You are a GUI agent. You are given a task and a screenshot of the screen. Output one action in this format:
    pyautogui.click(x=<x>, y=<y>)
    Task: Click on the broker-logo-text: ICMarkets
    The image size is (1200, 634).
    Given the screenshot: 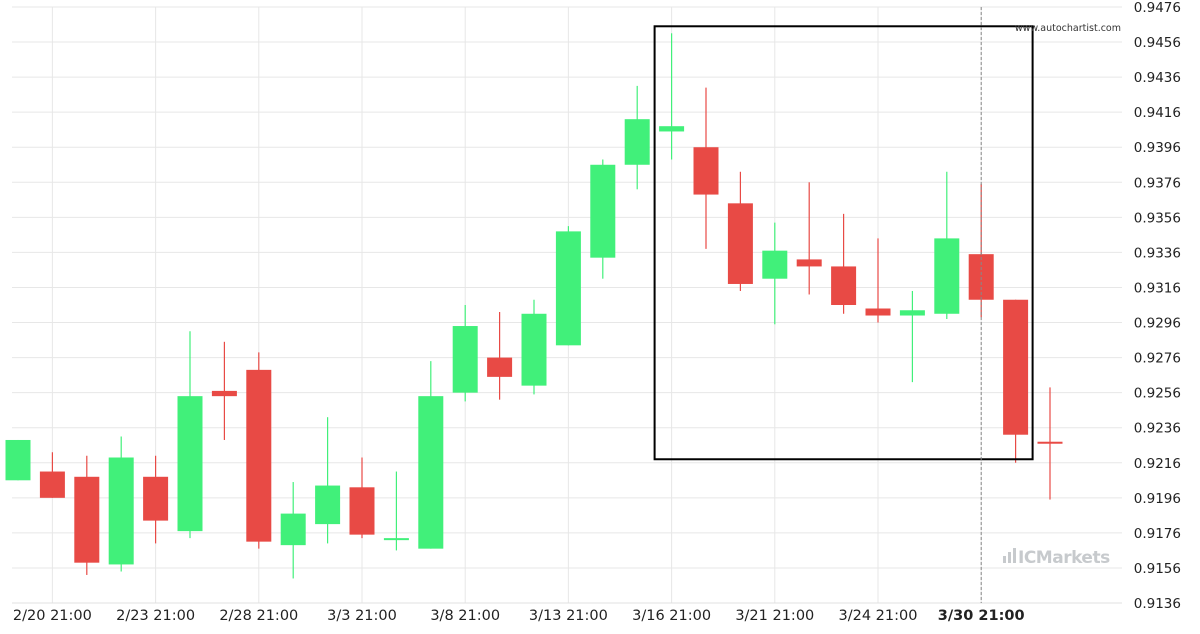 What is the action you would take?
    pyautogui.click(x=1064, y=558)
    